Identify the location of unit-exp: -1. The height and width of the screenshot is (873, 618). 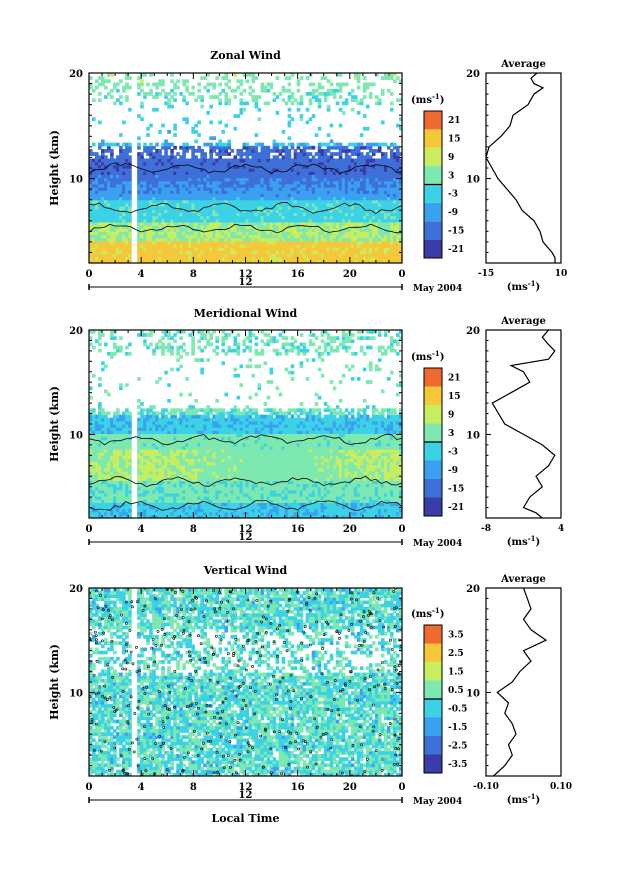
(532, 283).